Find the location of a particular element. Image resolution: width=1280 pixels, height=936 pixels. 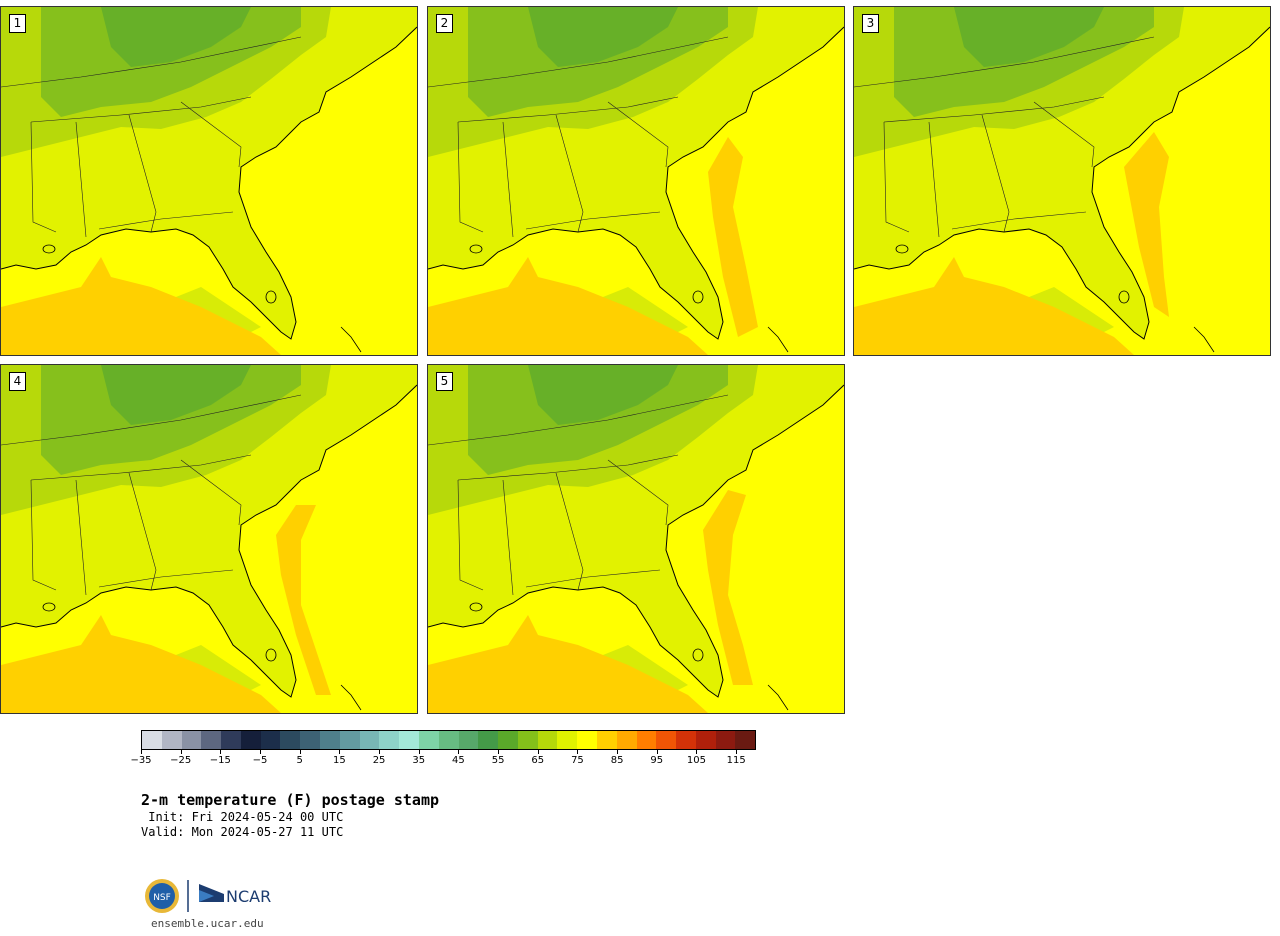

colorbar-tick-label: −25 is located at coordinates (181, 760).